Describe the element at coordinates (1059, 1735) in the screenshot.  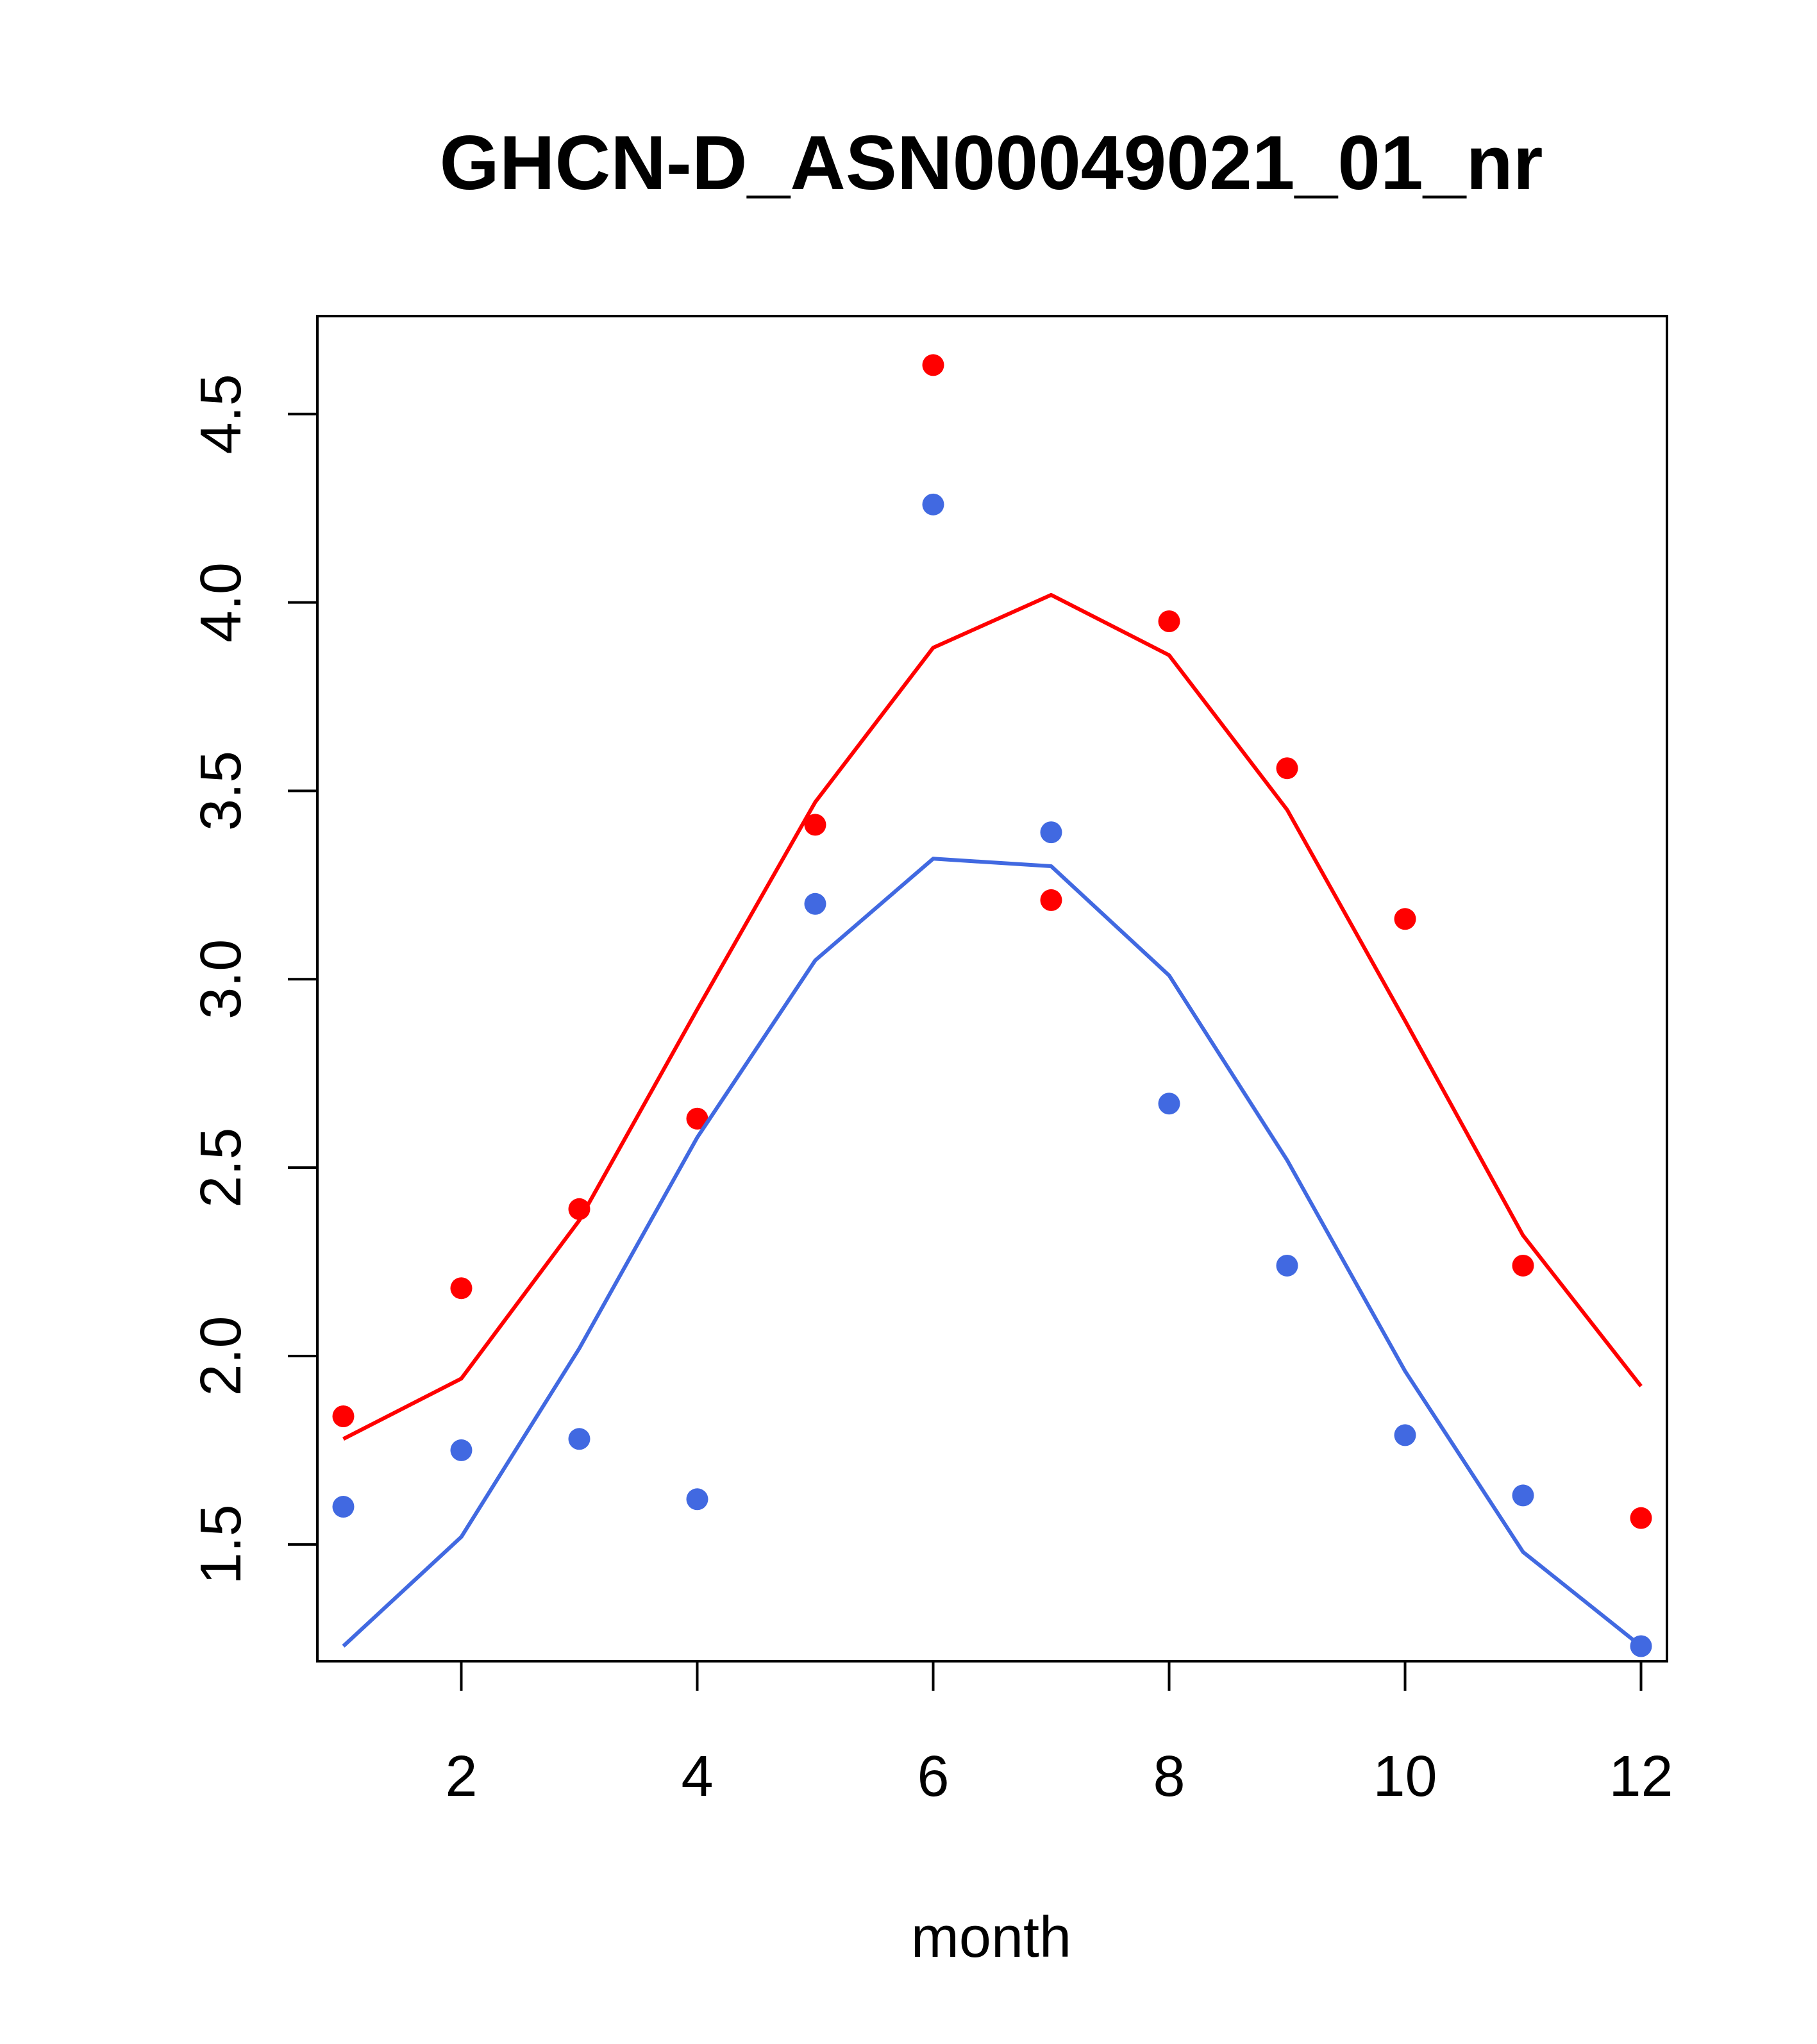
I see `x-axis: 2 4 6 8 10 12` at that location.